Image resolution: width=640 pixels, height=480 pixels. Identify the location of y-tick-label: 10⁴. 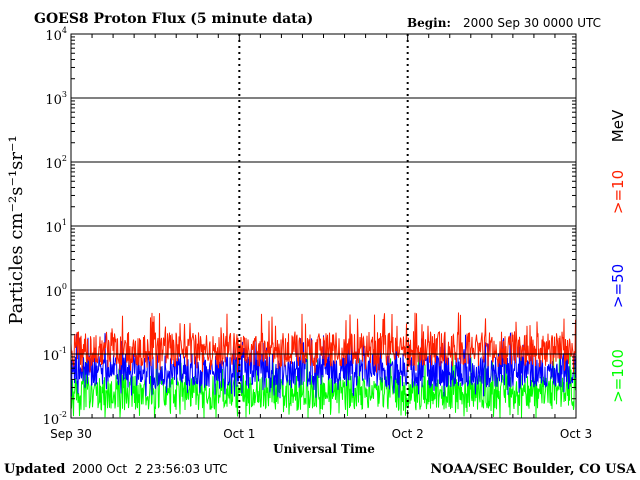
(56, 35).